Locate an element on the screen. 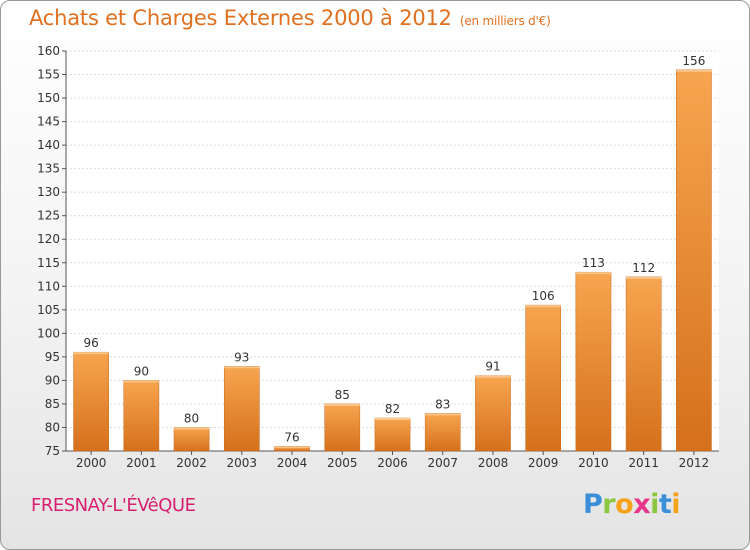 The width and height of the screenshot is (750, 550). logo-letter: x is located at coordinates (642, 504).